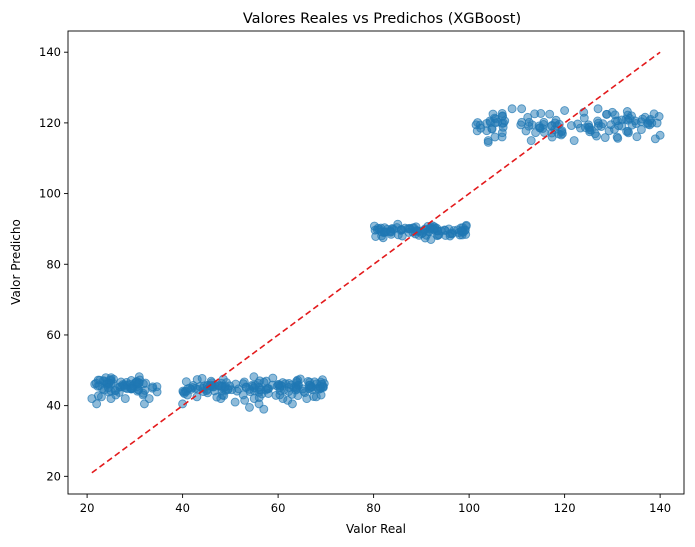 Image resolution: width=695 pixels, height=547 pixels. Describe the element at coordinates (50, 194) in the screenshot. I see `y-tick-label: 100` at that location.